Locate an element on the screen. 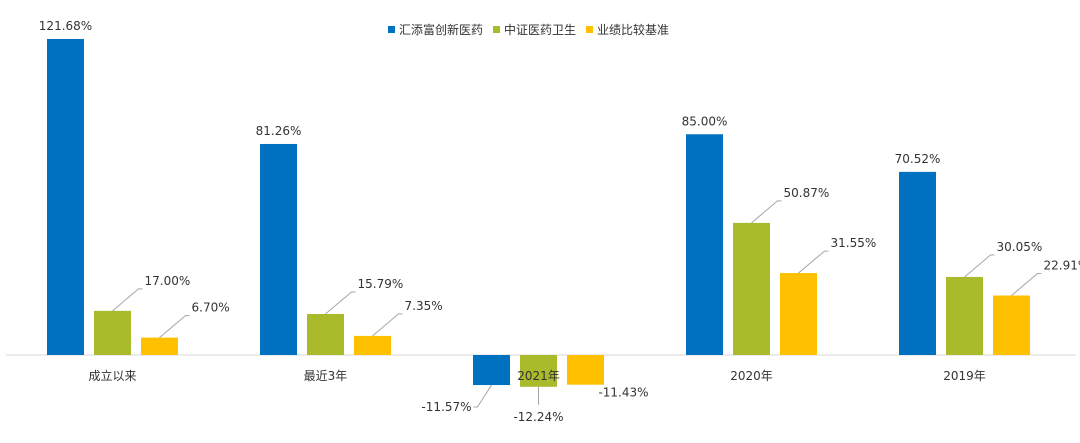 Image resolution: width=1080 pixels, height=443 pixels. x-tick-label-3: 2021年 is located at coordinates (538, 376).